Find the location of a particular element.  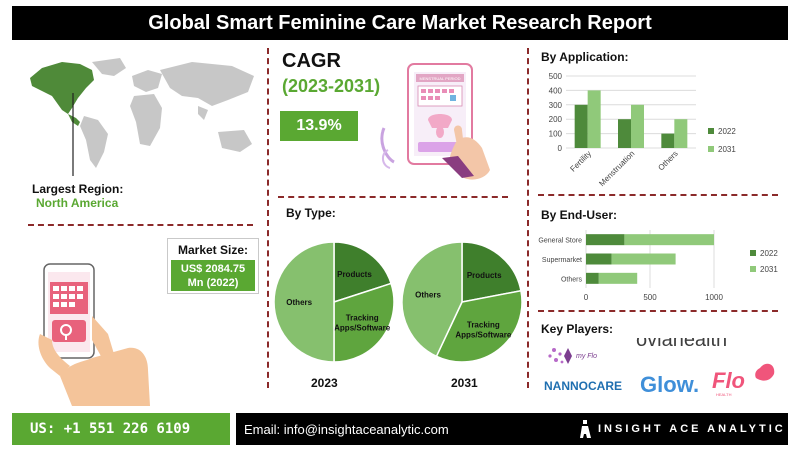

footer-email: Email: info@insightaceanalytic.com is located at coordinates (346, 429).